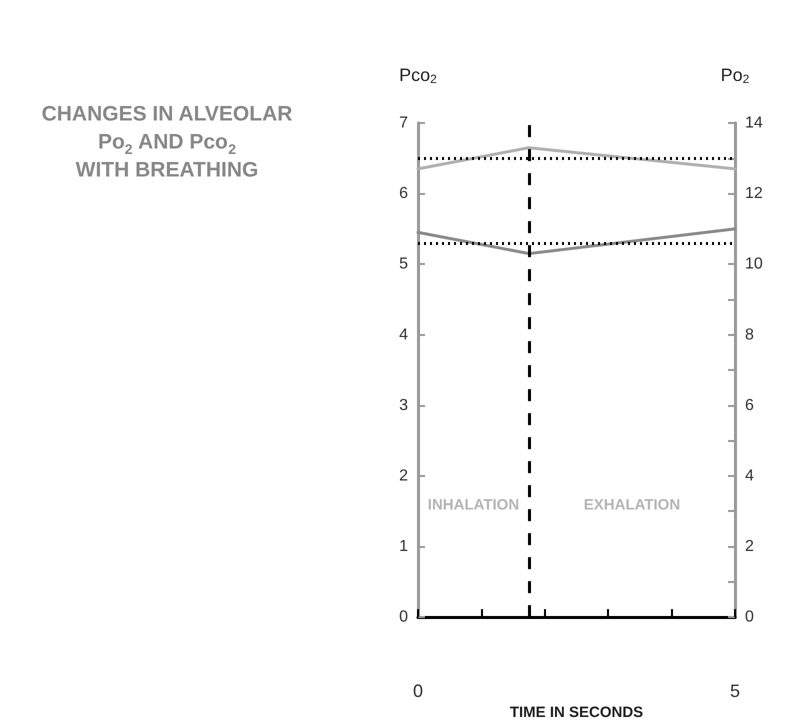 The height and width of the screenshot is (725, 804). Describe the element at coordinates (403, 264) in the screenshot. I see `y-tick-label: 5` at that location.